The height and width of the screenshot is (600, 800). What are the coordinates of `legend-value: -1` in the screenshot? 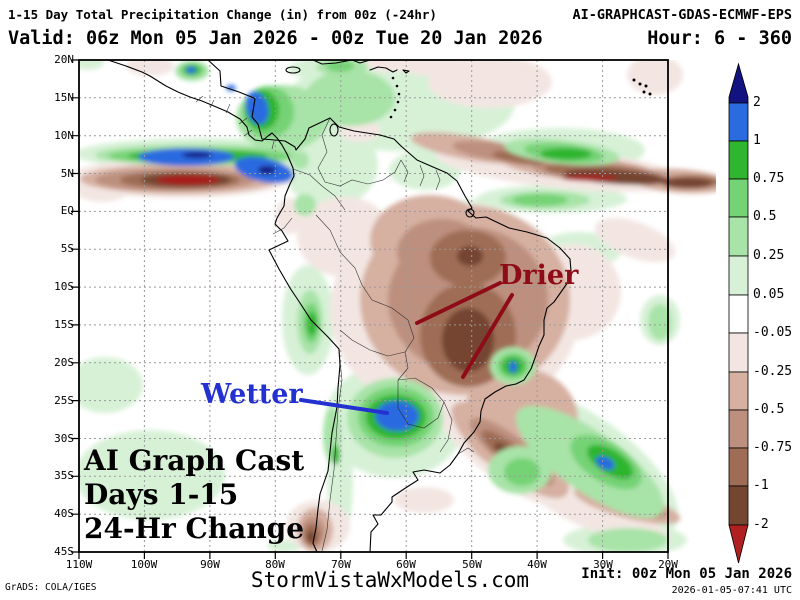 It's located at (761, 485).